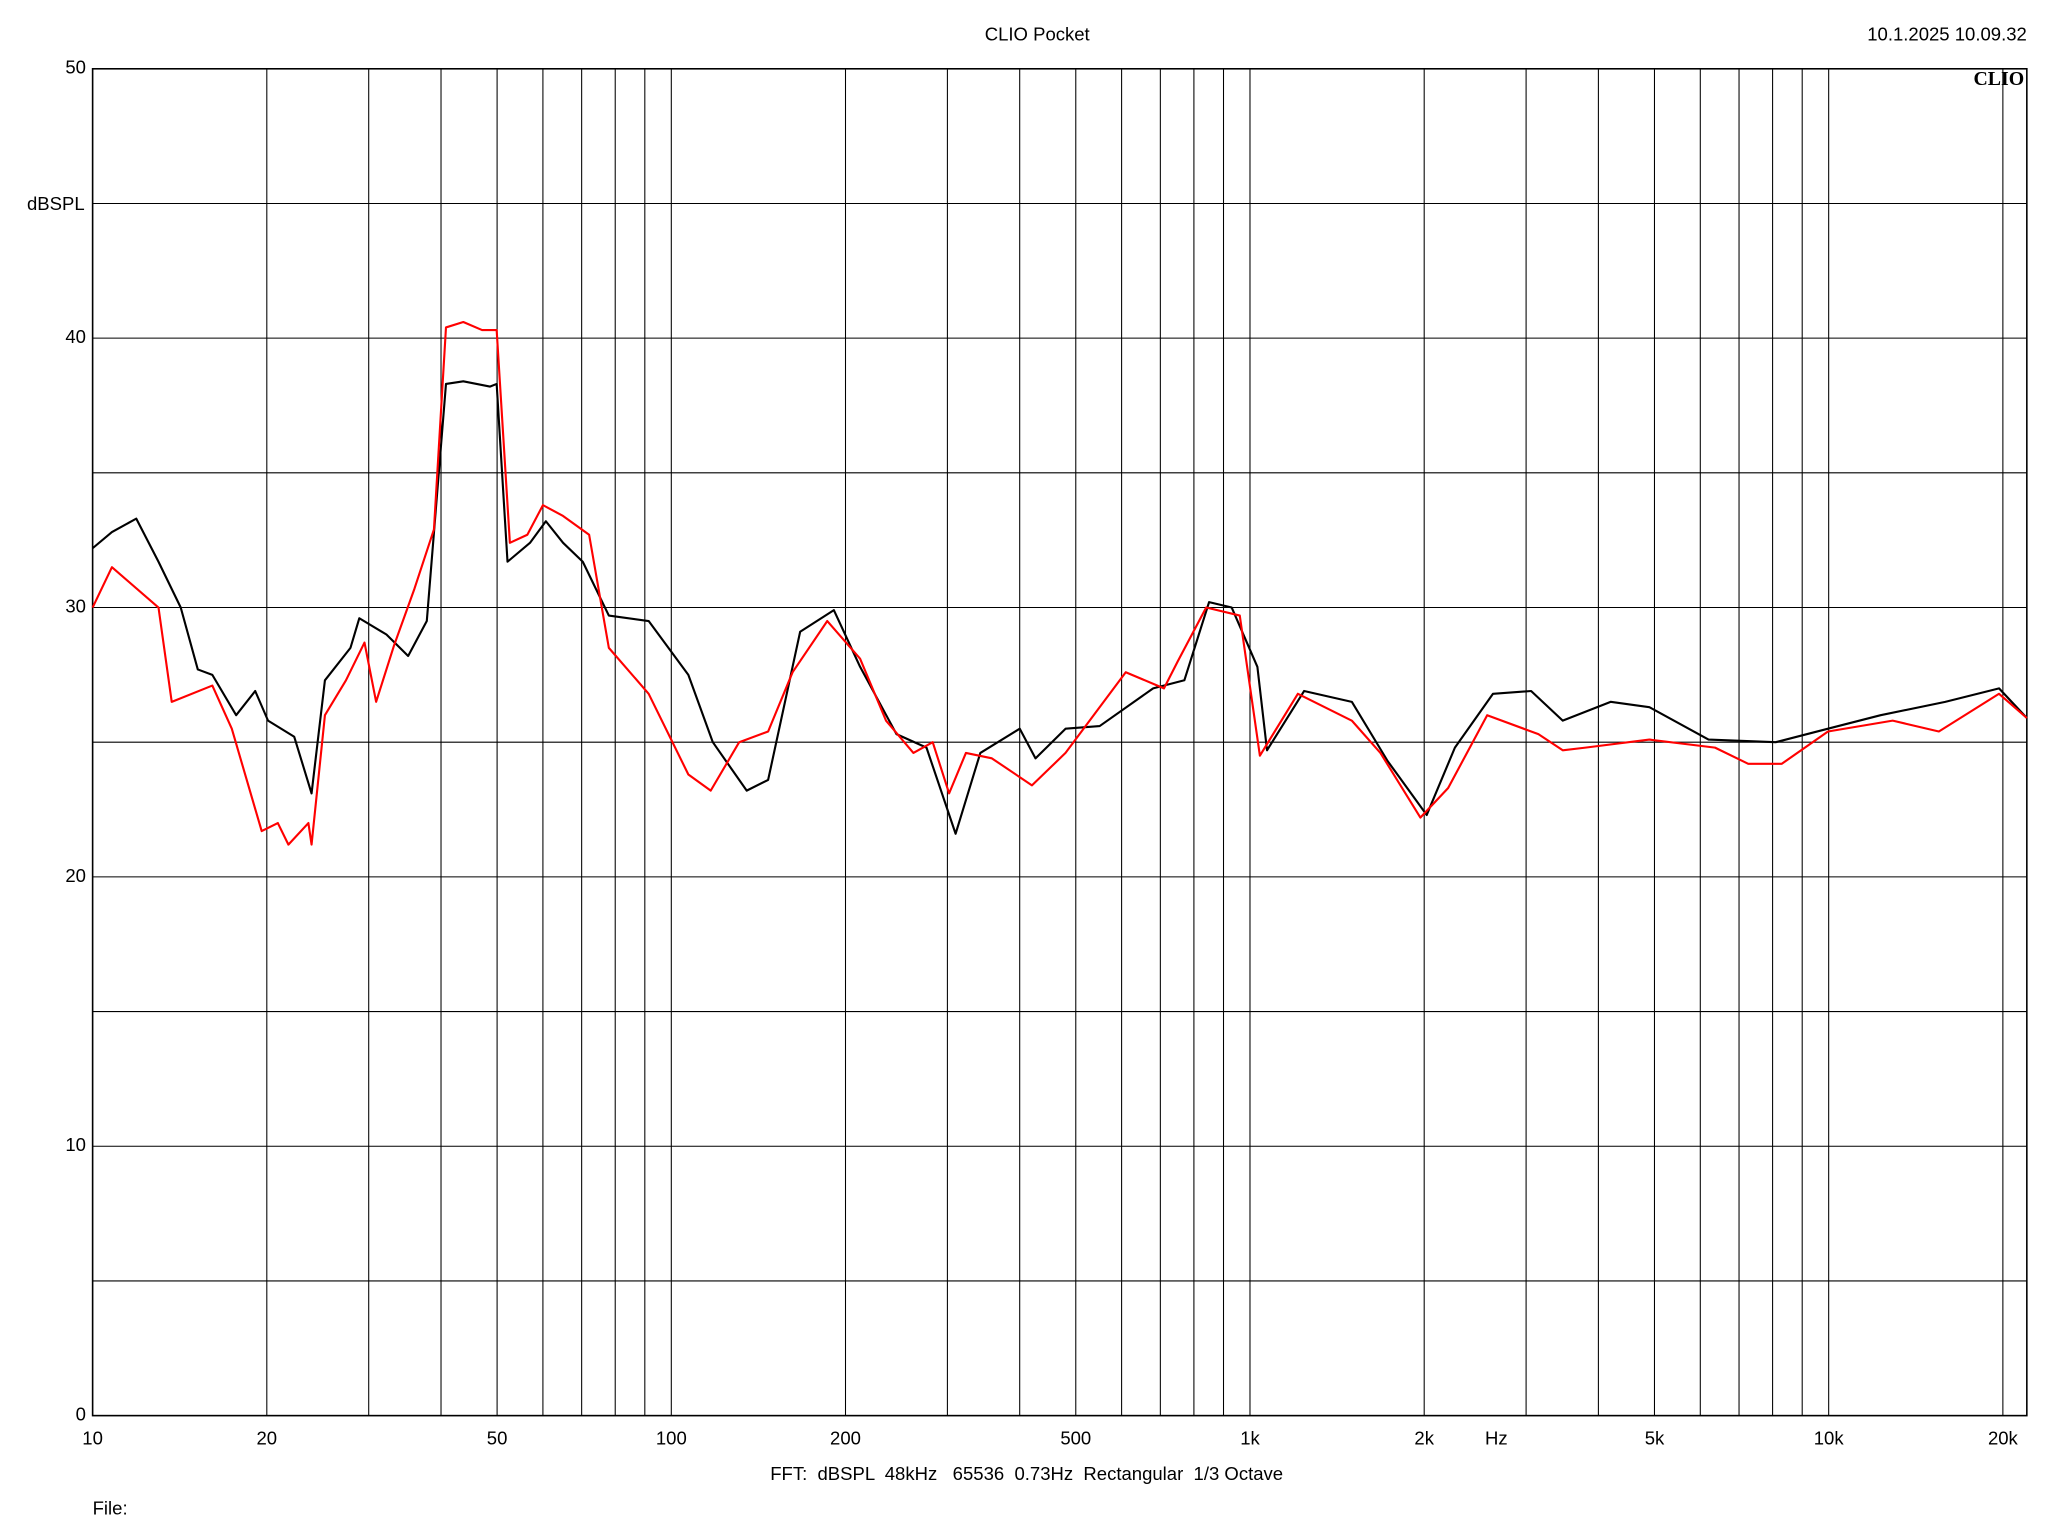 The image size is (2048, 1536). I want to click on y-tick-label: 0, so click(81, 1413).